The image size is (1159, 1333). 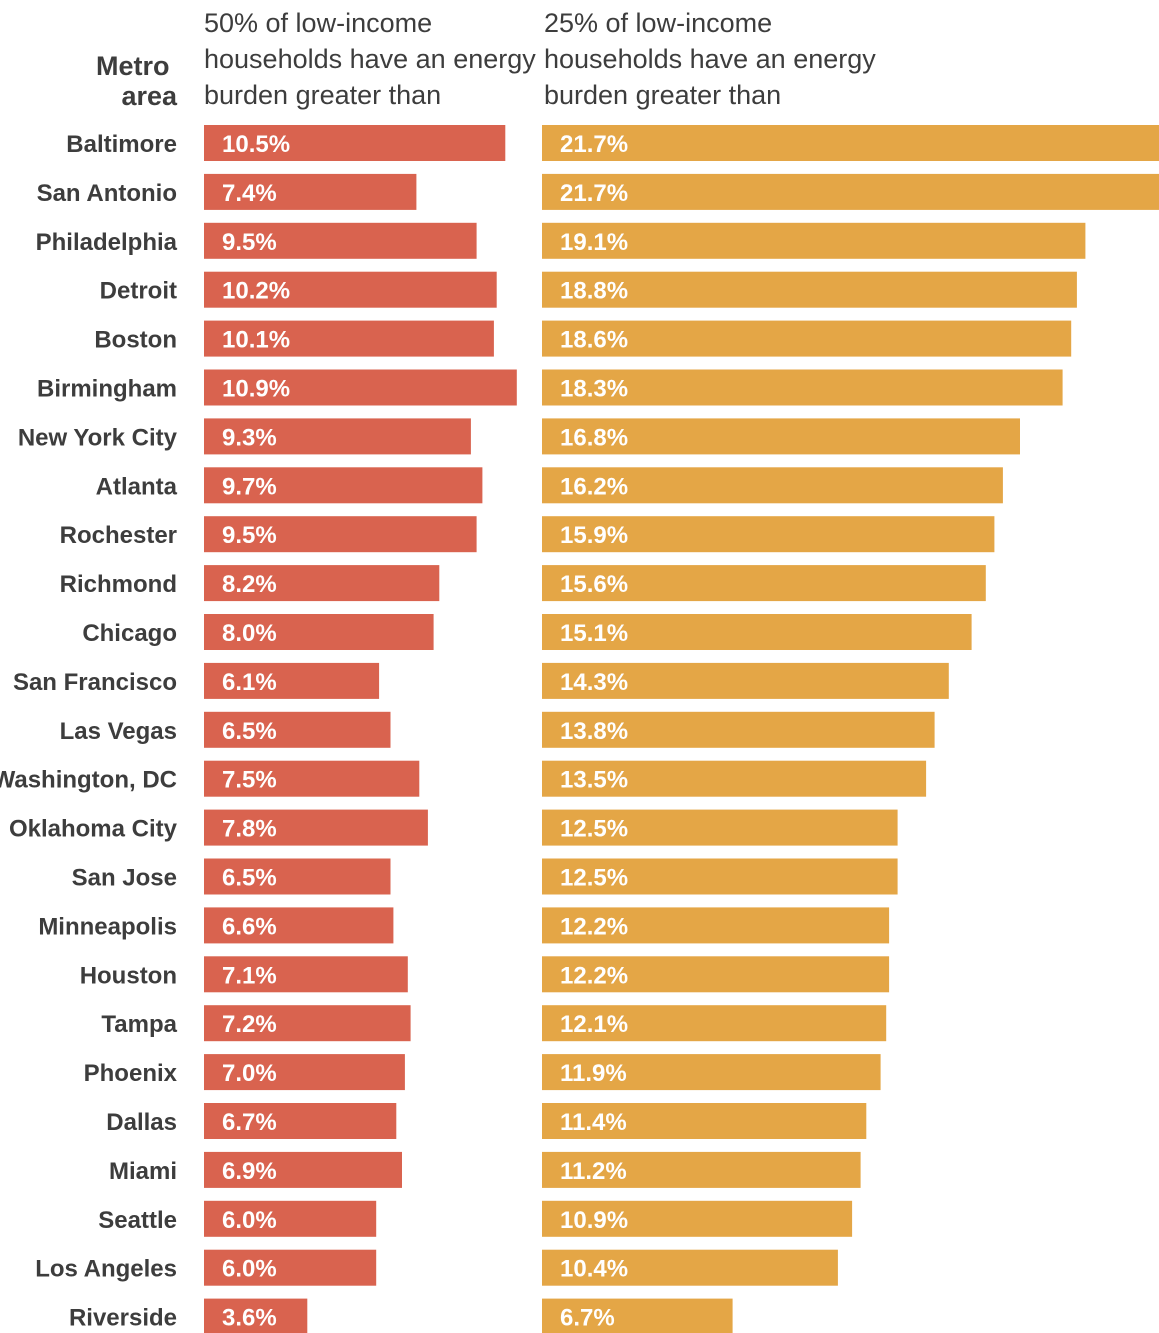 I want to click on category-label: Los Angeles, so click(x=106, y=1269).